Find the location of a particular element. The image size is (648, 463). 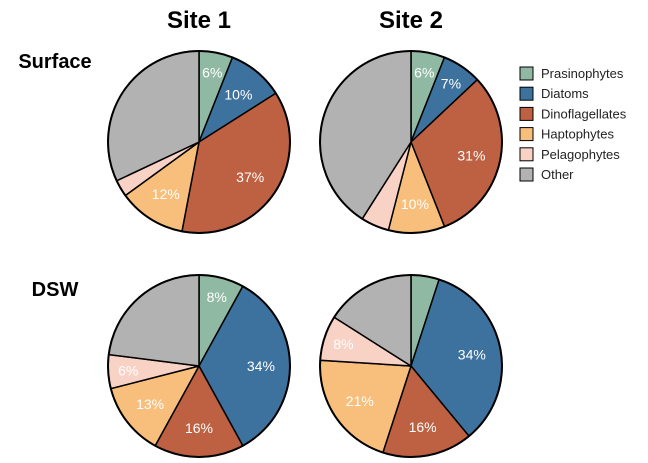

legend-item-pelagophytes: Pelagophytes is located at coordinates (569, 154).